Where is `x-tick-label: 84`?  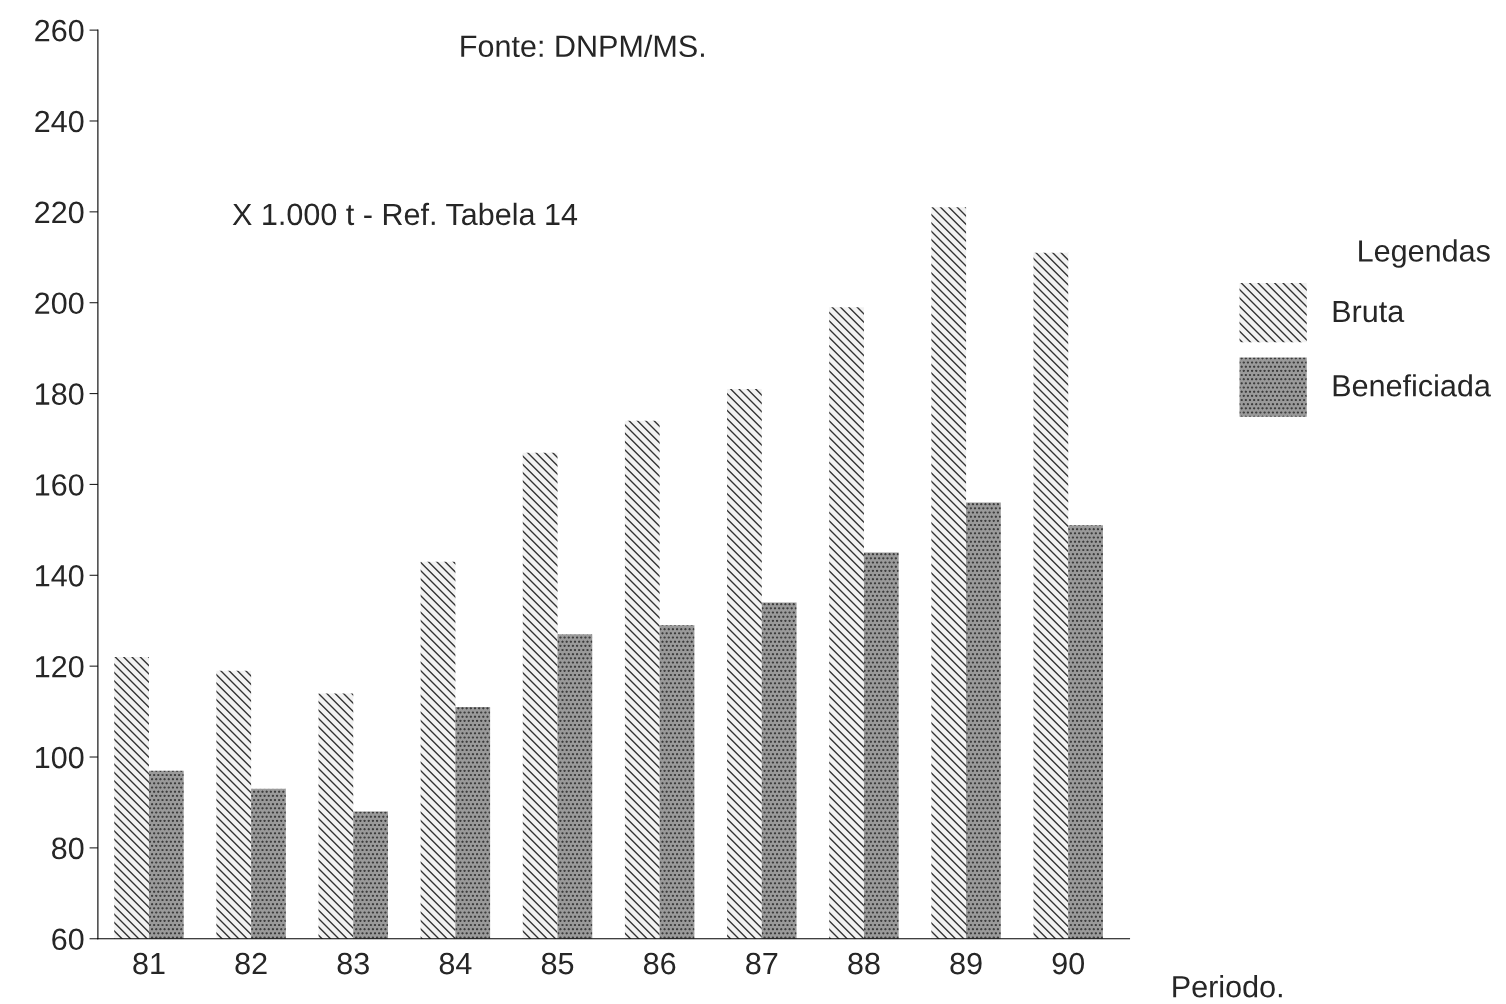
x-tick-label: 84 is located at coordinates (455, 963).